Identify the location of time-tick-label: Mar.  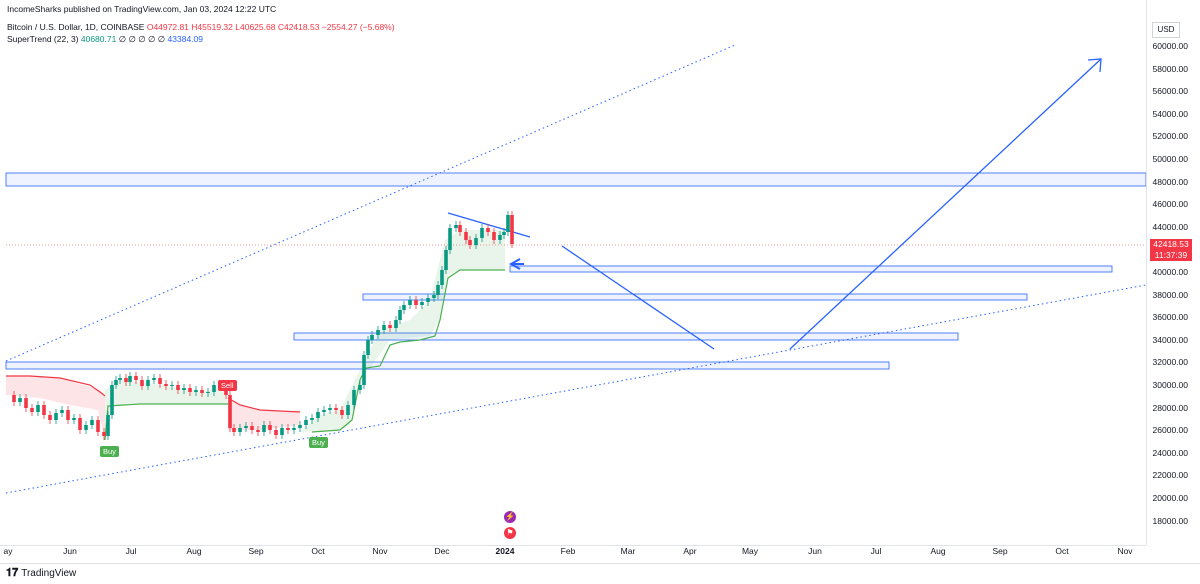
(628, 551).